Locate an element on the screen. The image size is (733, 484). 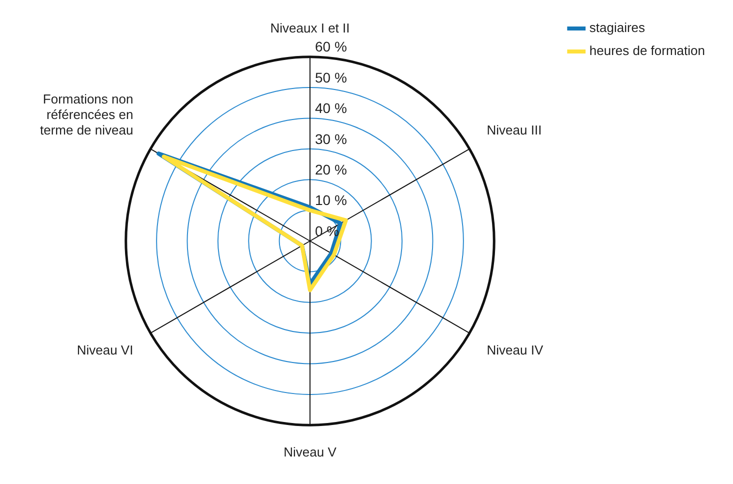
spoke-label: Niveau III is located at coordinates (514, 130).